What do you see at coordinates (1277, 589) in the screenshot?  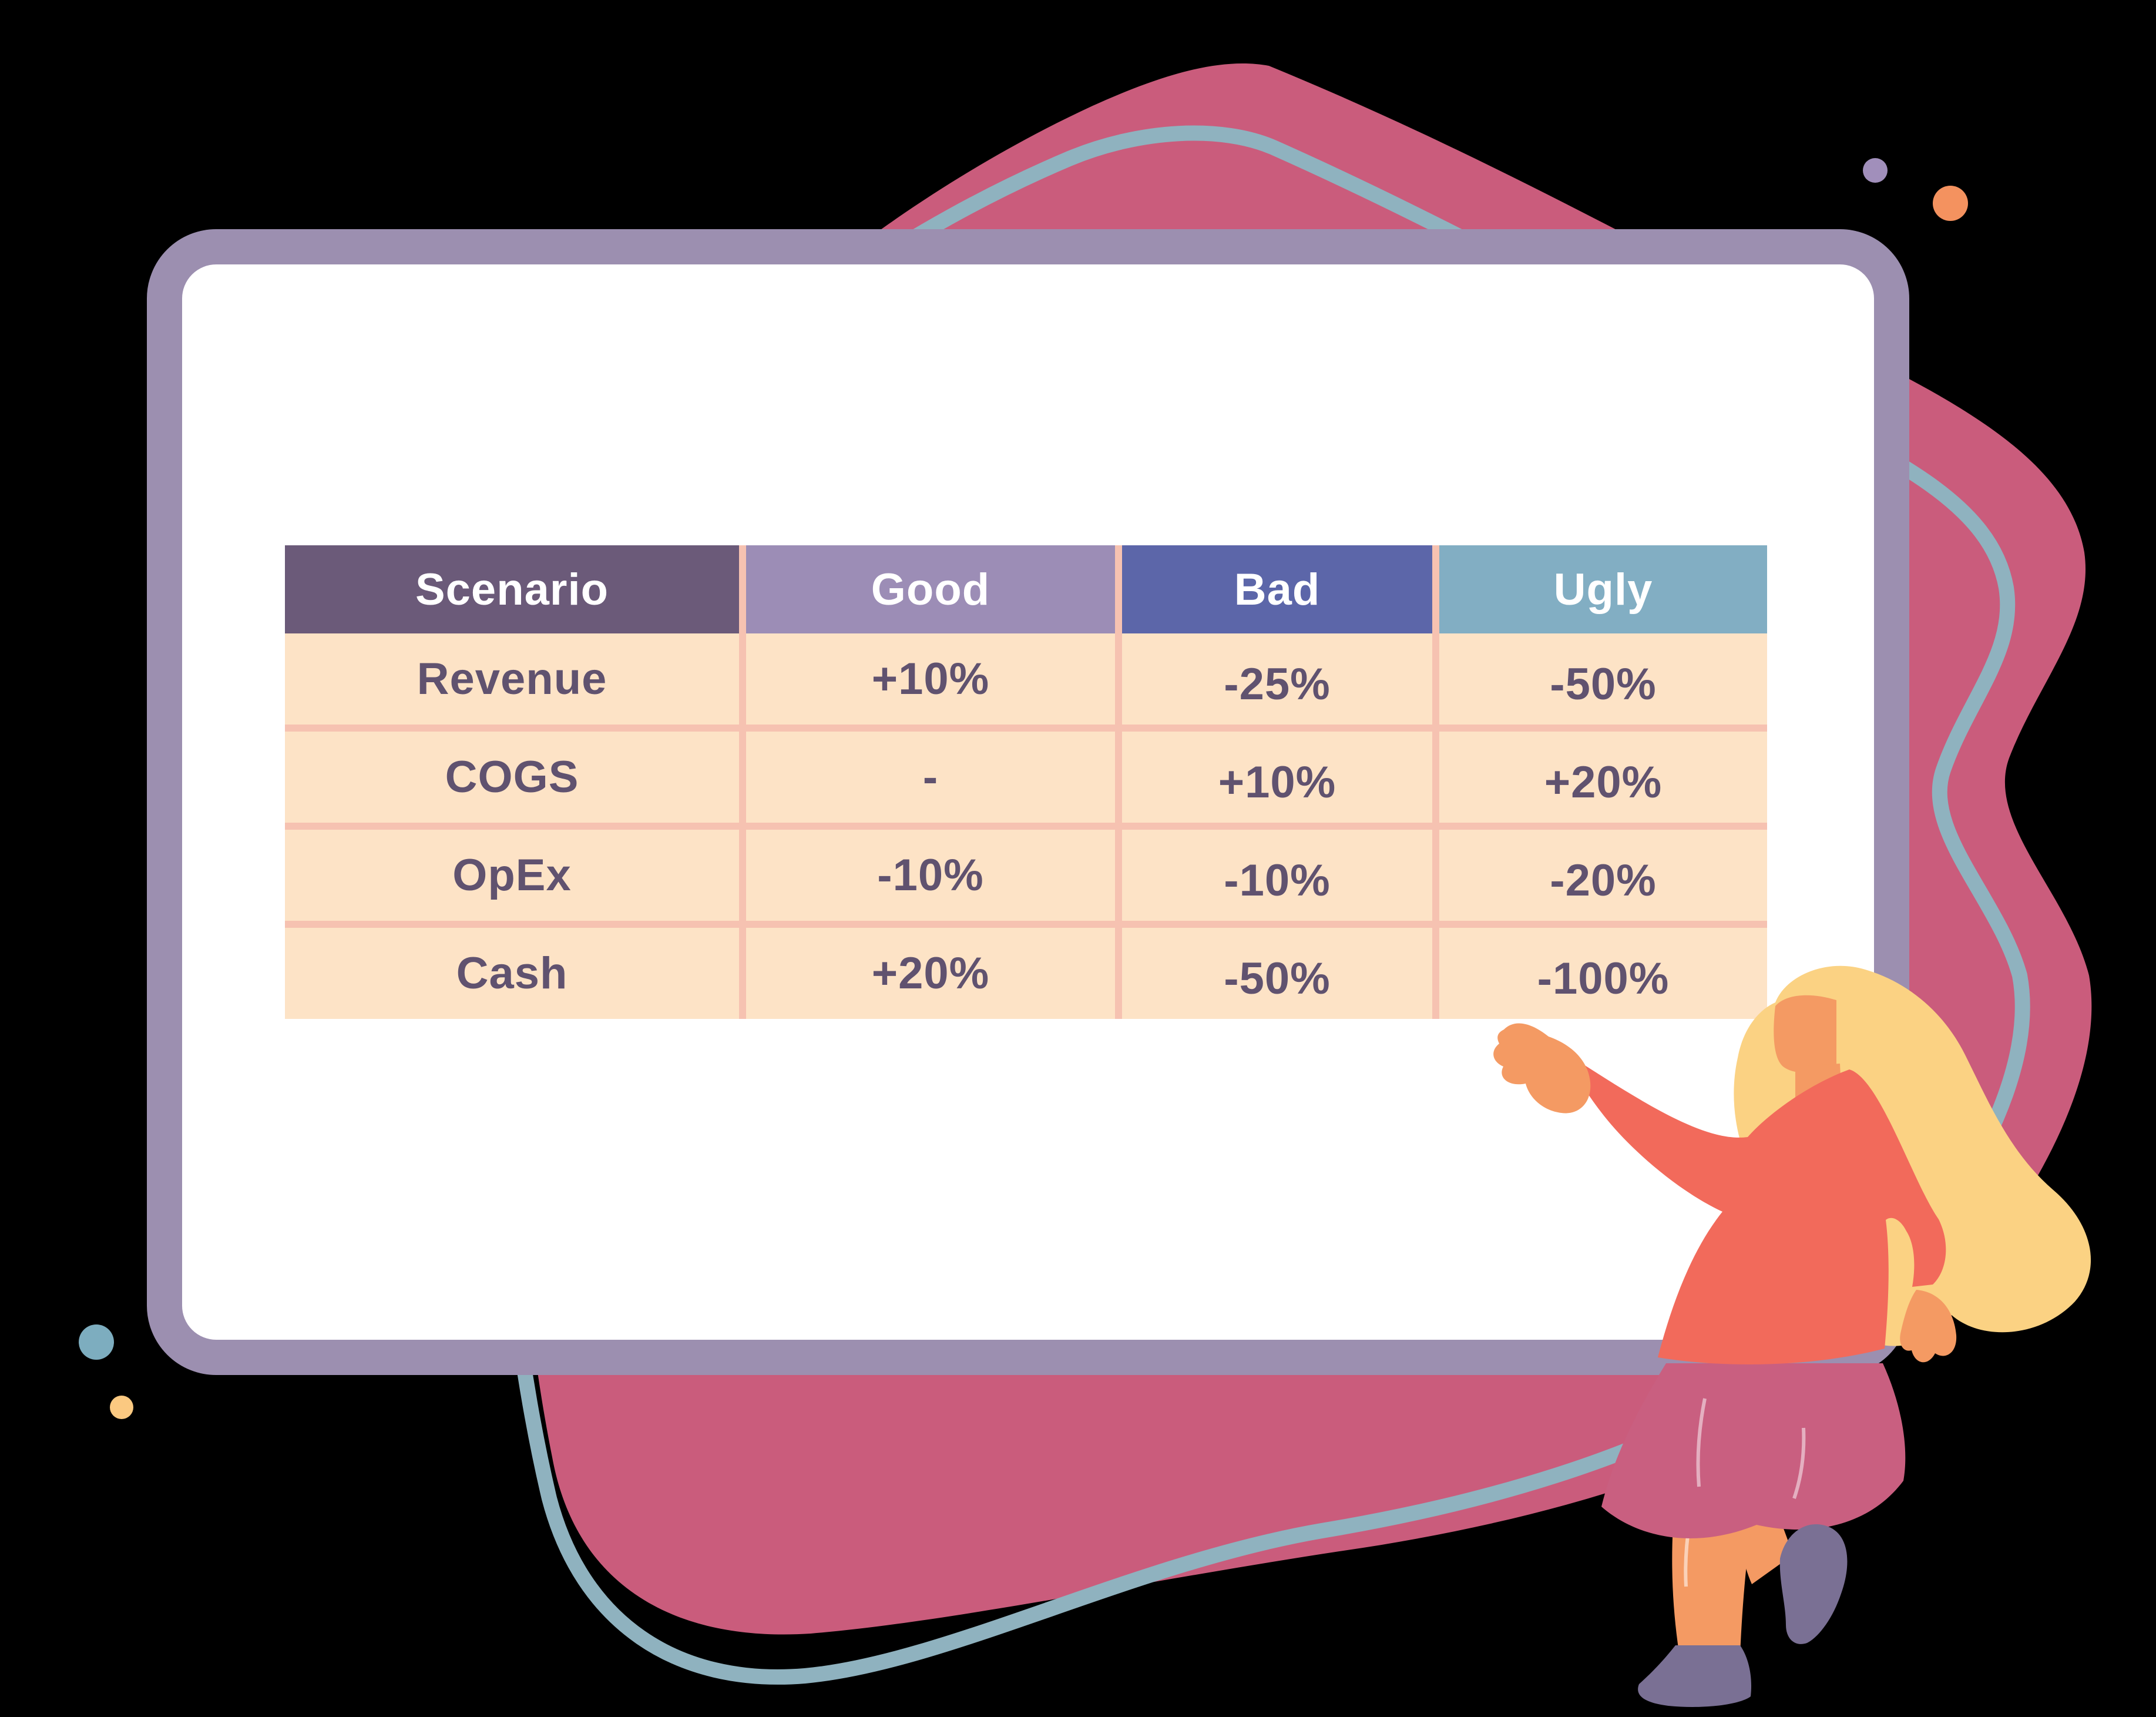 I see `header-cell-bad: Bad` at bounding box center [1277, 589].